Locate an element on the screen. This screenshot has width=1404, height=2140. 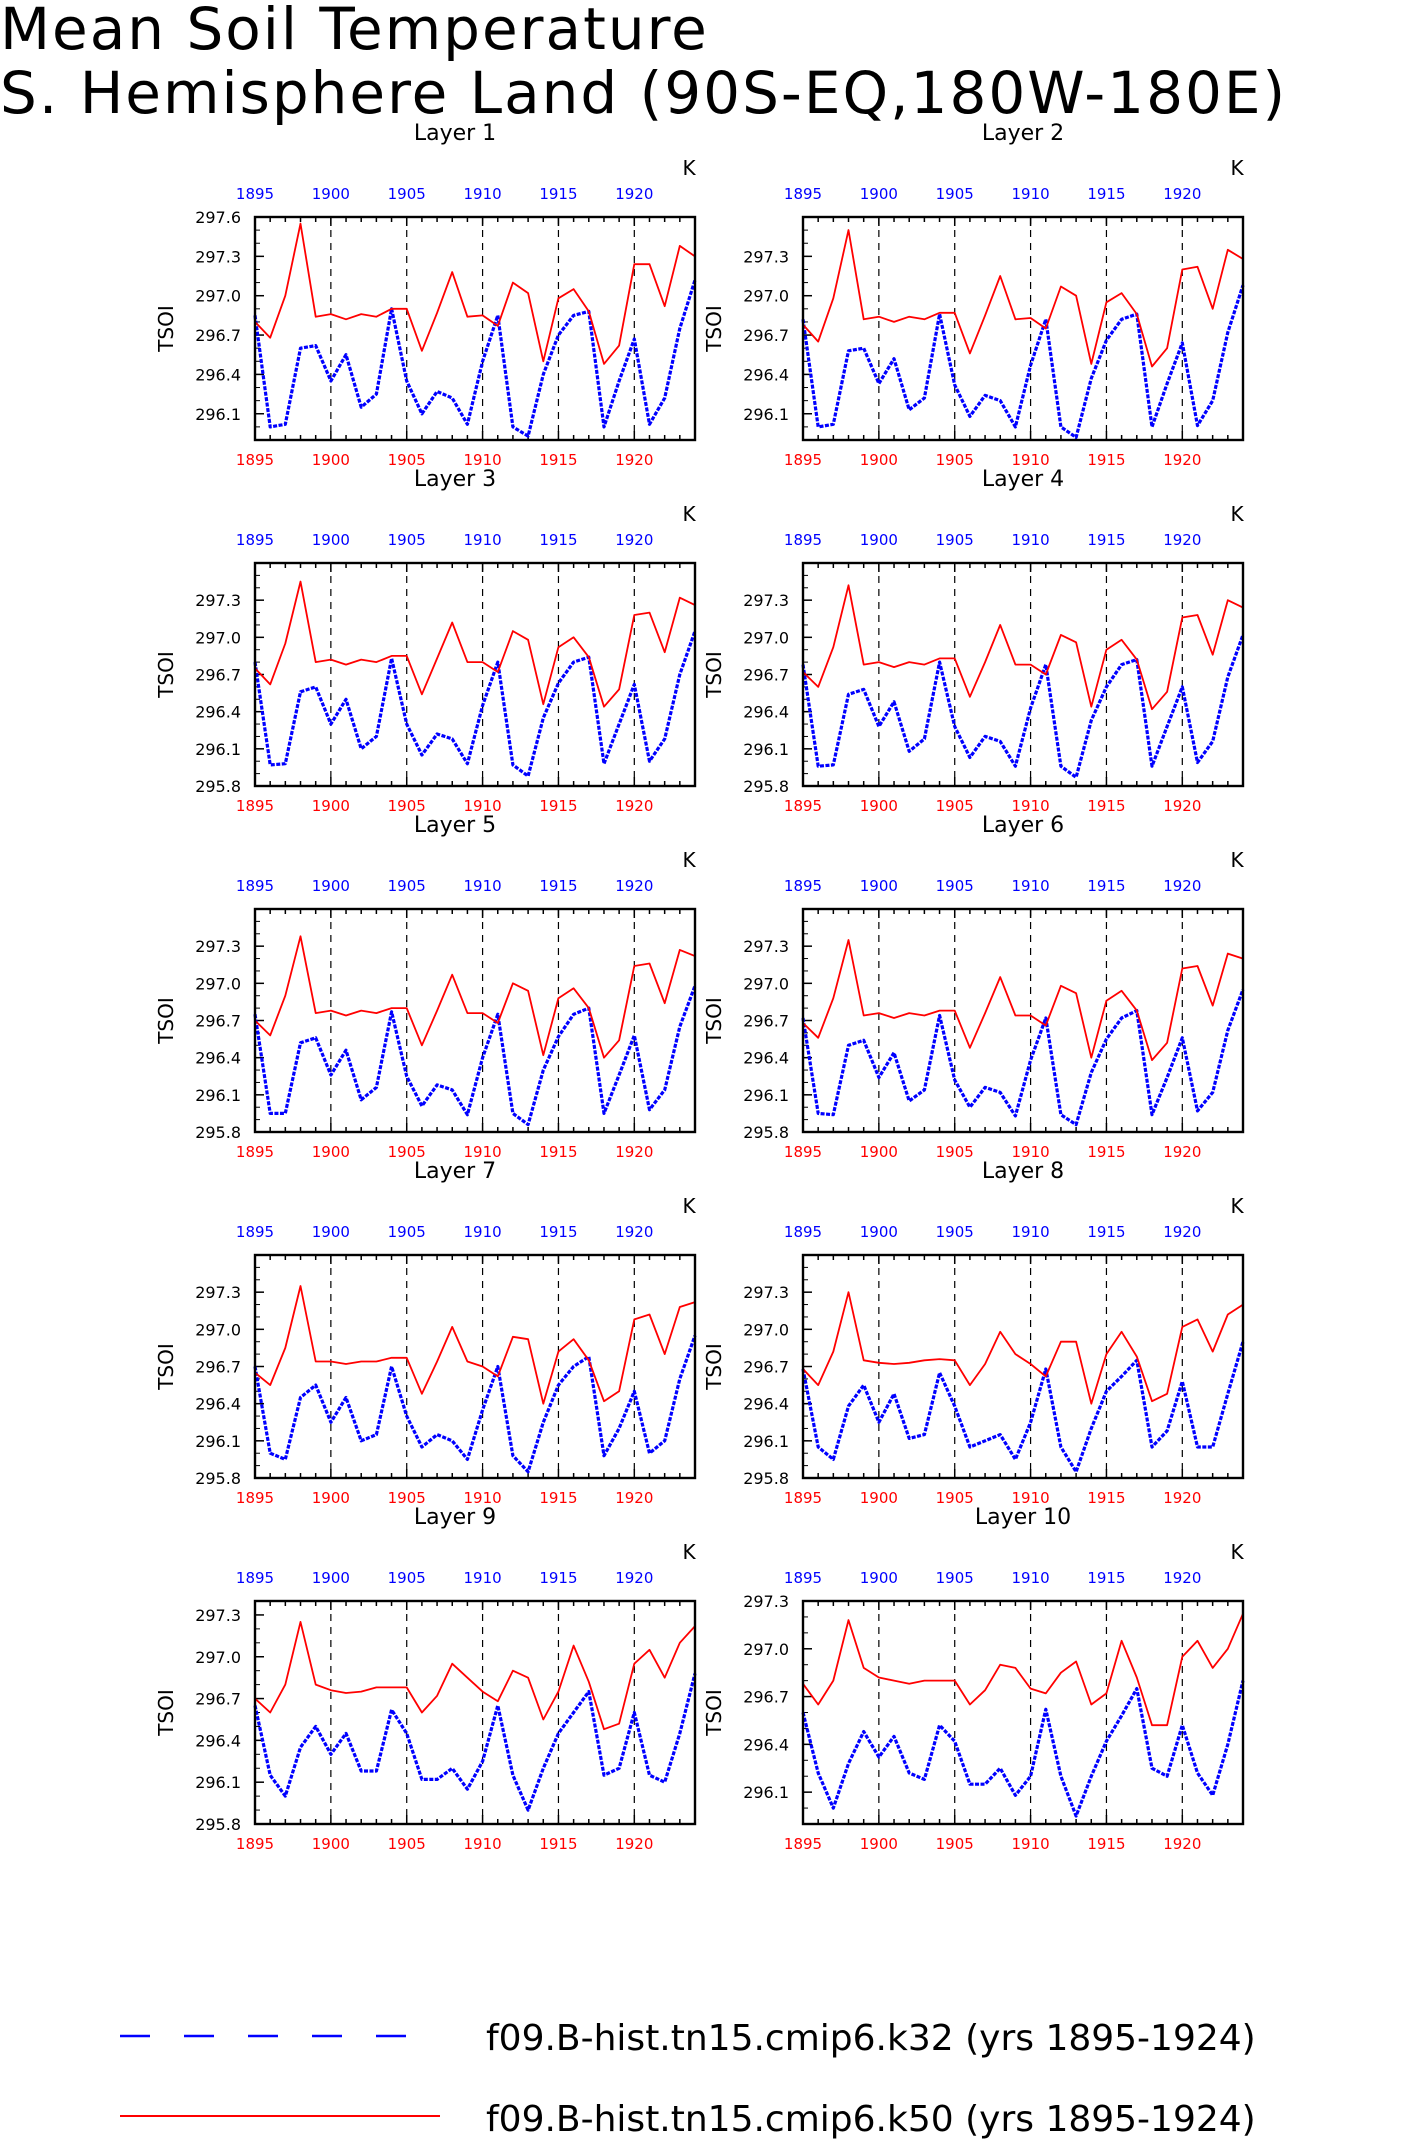
panel-8-xlabel-bottom-1905: 1905 is located at coordinates (955, 1498).